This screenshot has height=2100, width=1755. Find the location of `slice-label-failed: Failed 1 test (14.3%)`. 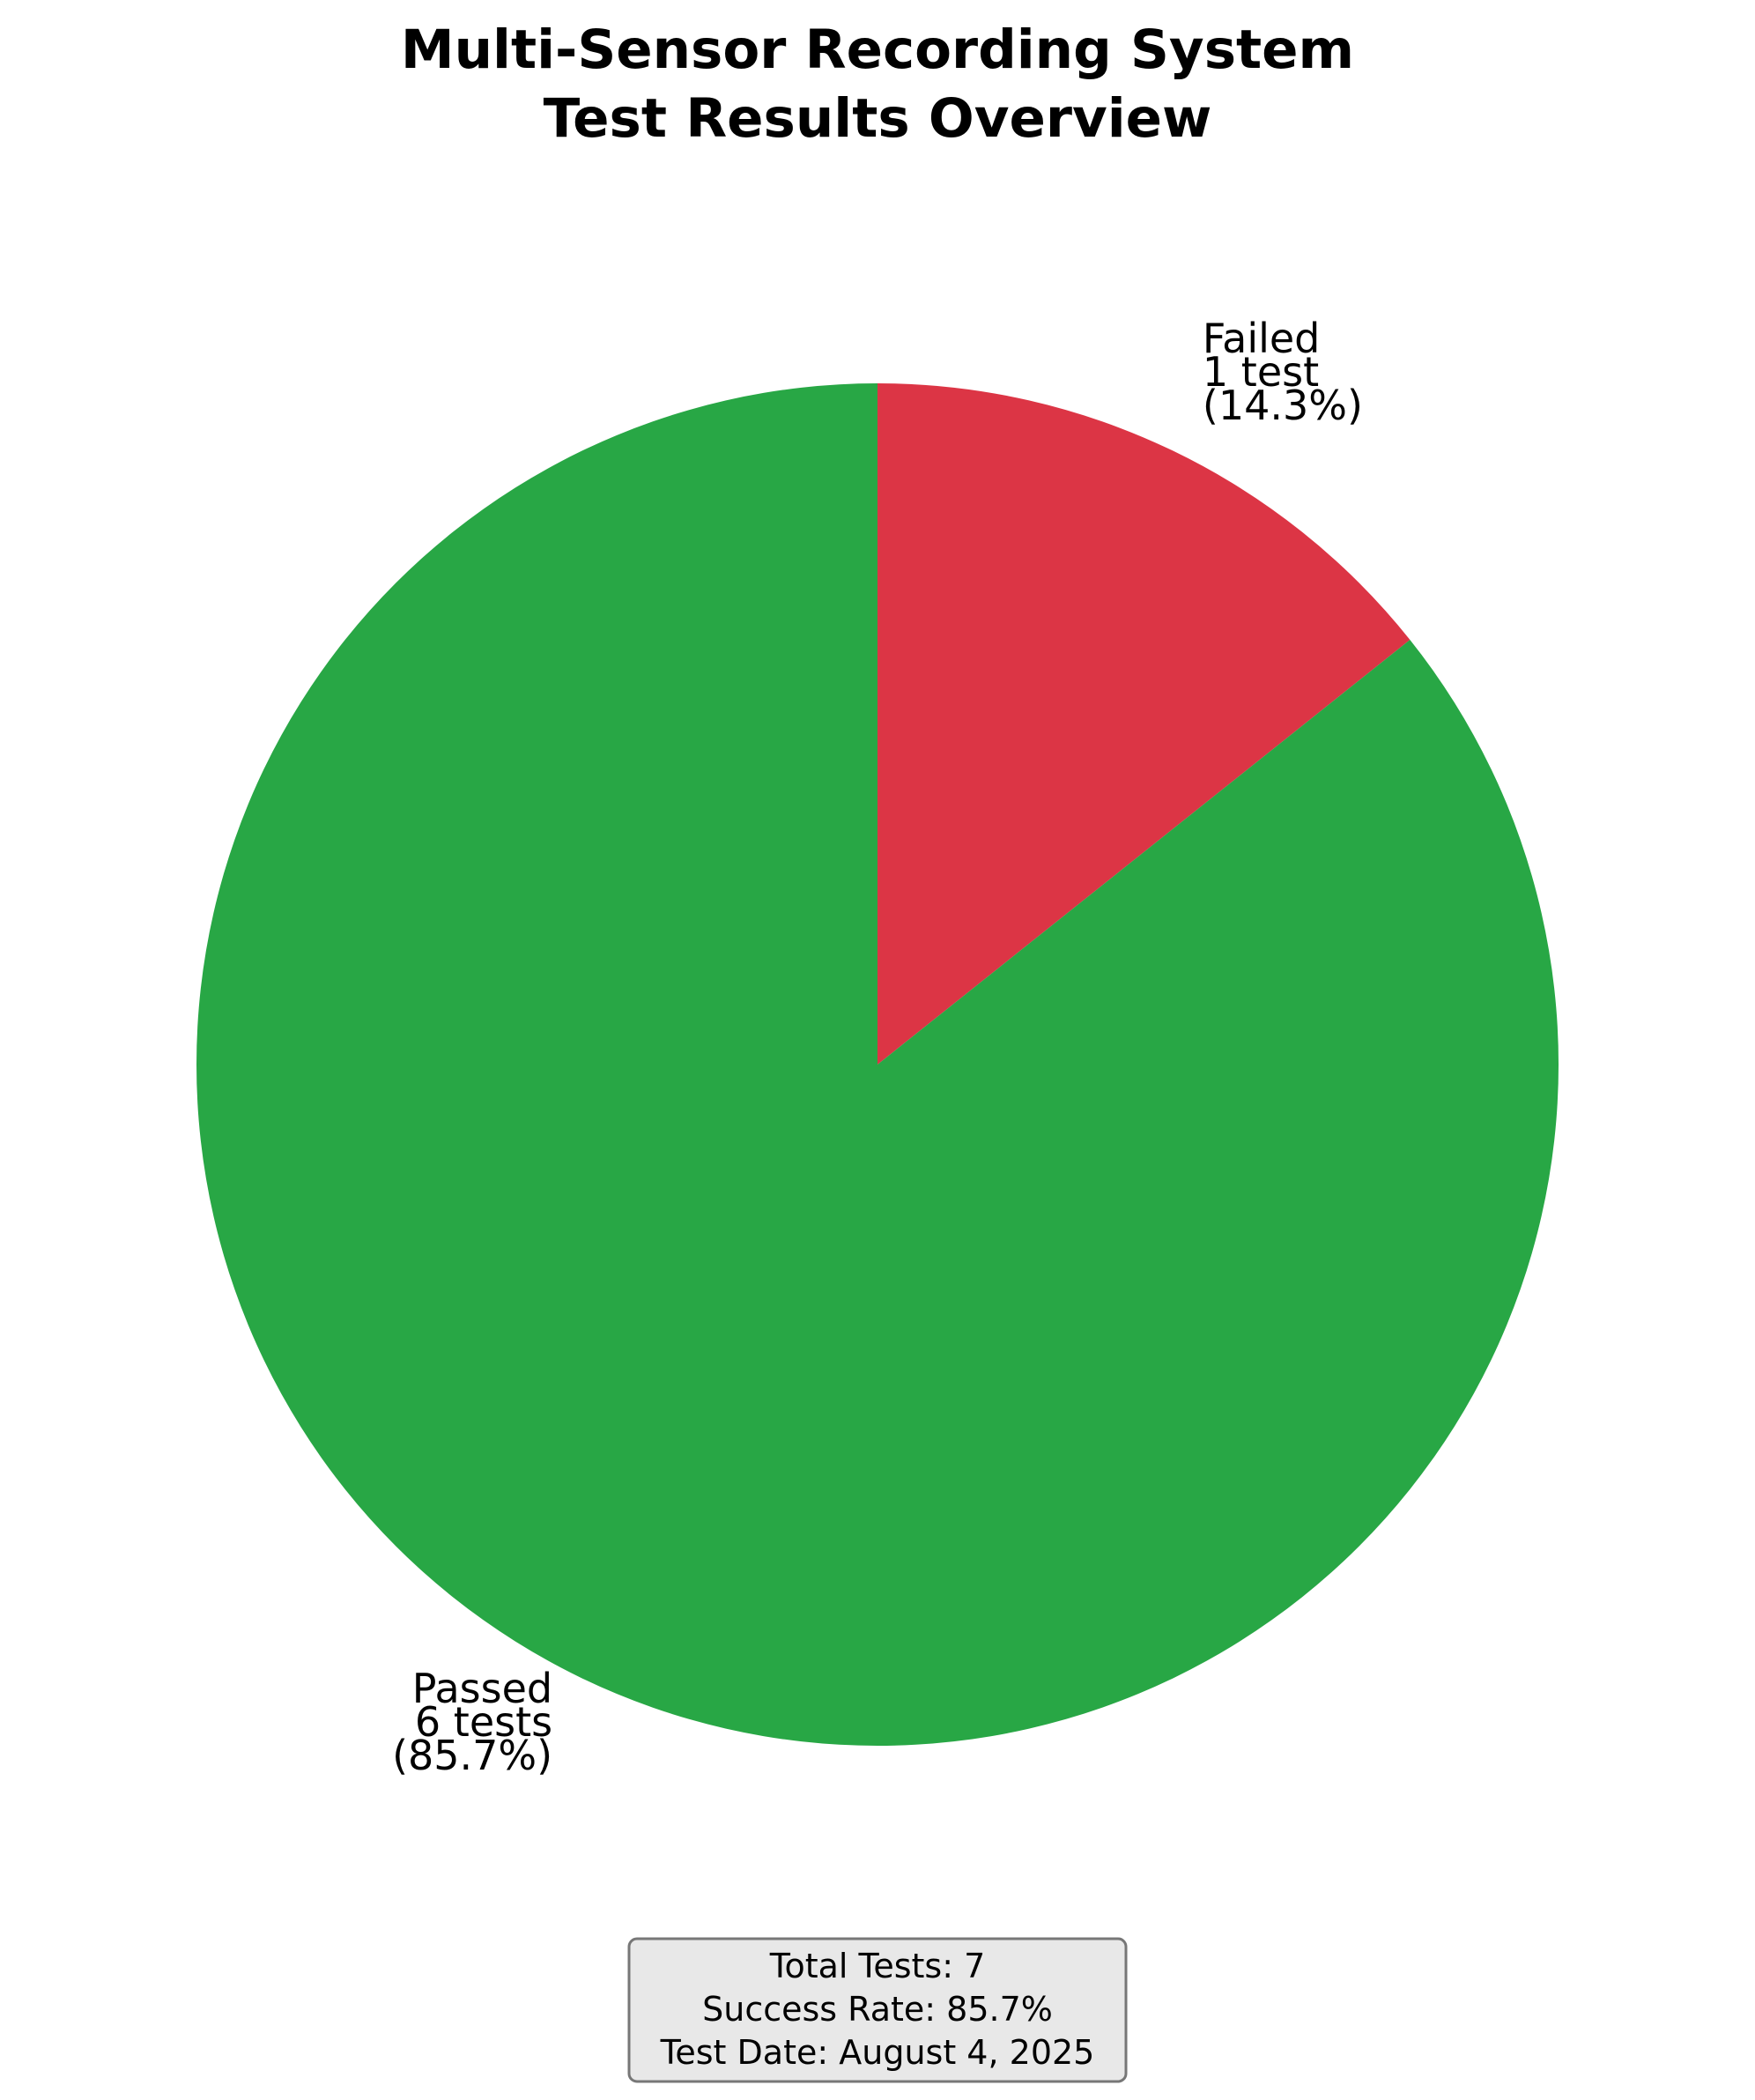

slice-label-failed: Failed 1 test (14.3%) is located at coordinates (1283, 372).